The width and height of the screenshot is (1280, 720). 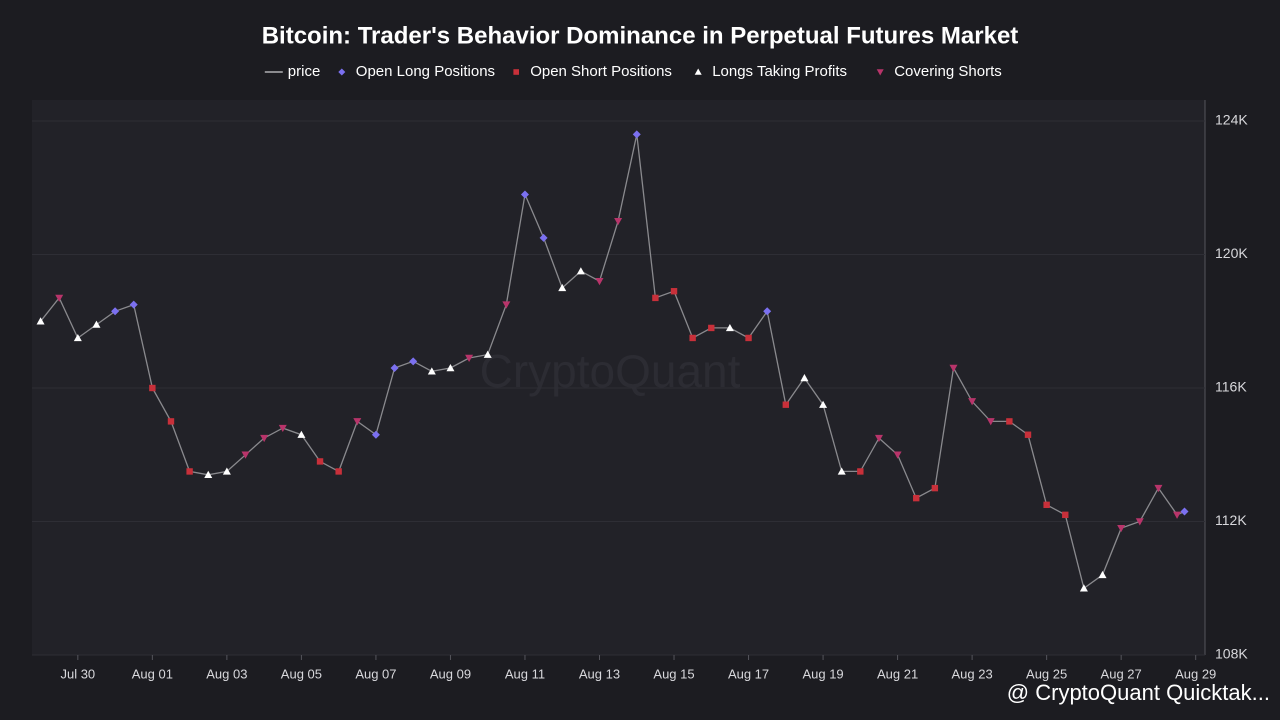 What do you see at coordinates (748, 673) in the screenshot?
I see `x-tick-label: Aug 17` at bounding box center [748, 673].